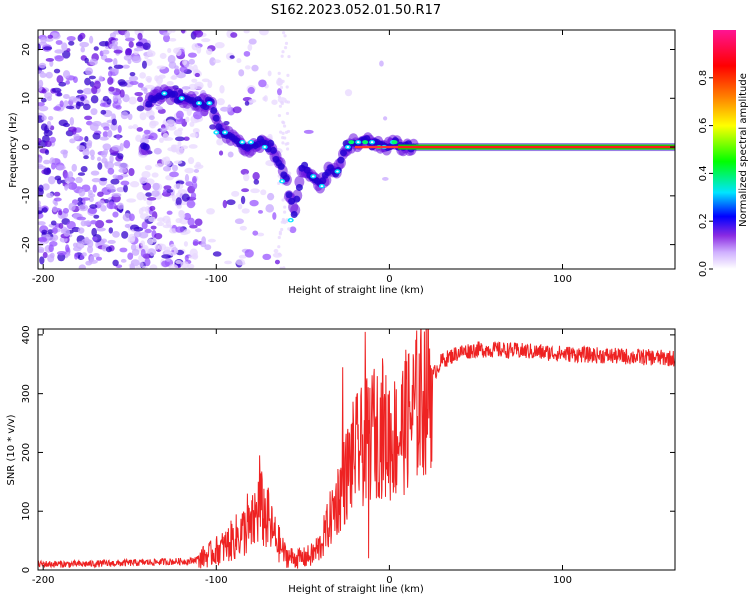  I want to click on ridge-halo-blob, so click(299, 181).